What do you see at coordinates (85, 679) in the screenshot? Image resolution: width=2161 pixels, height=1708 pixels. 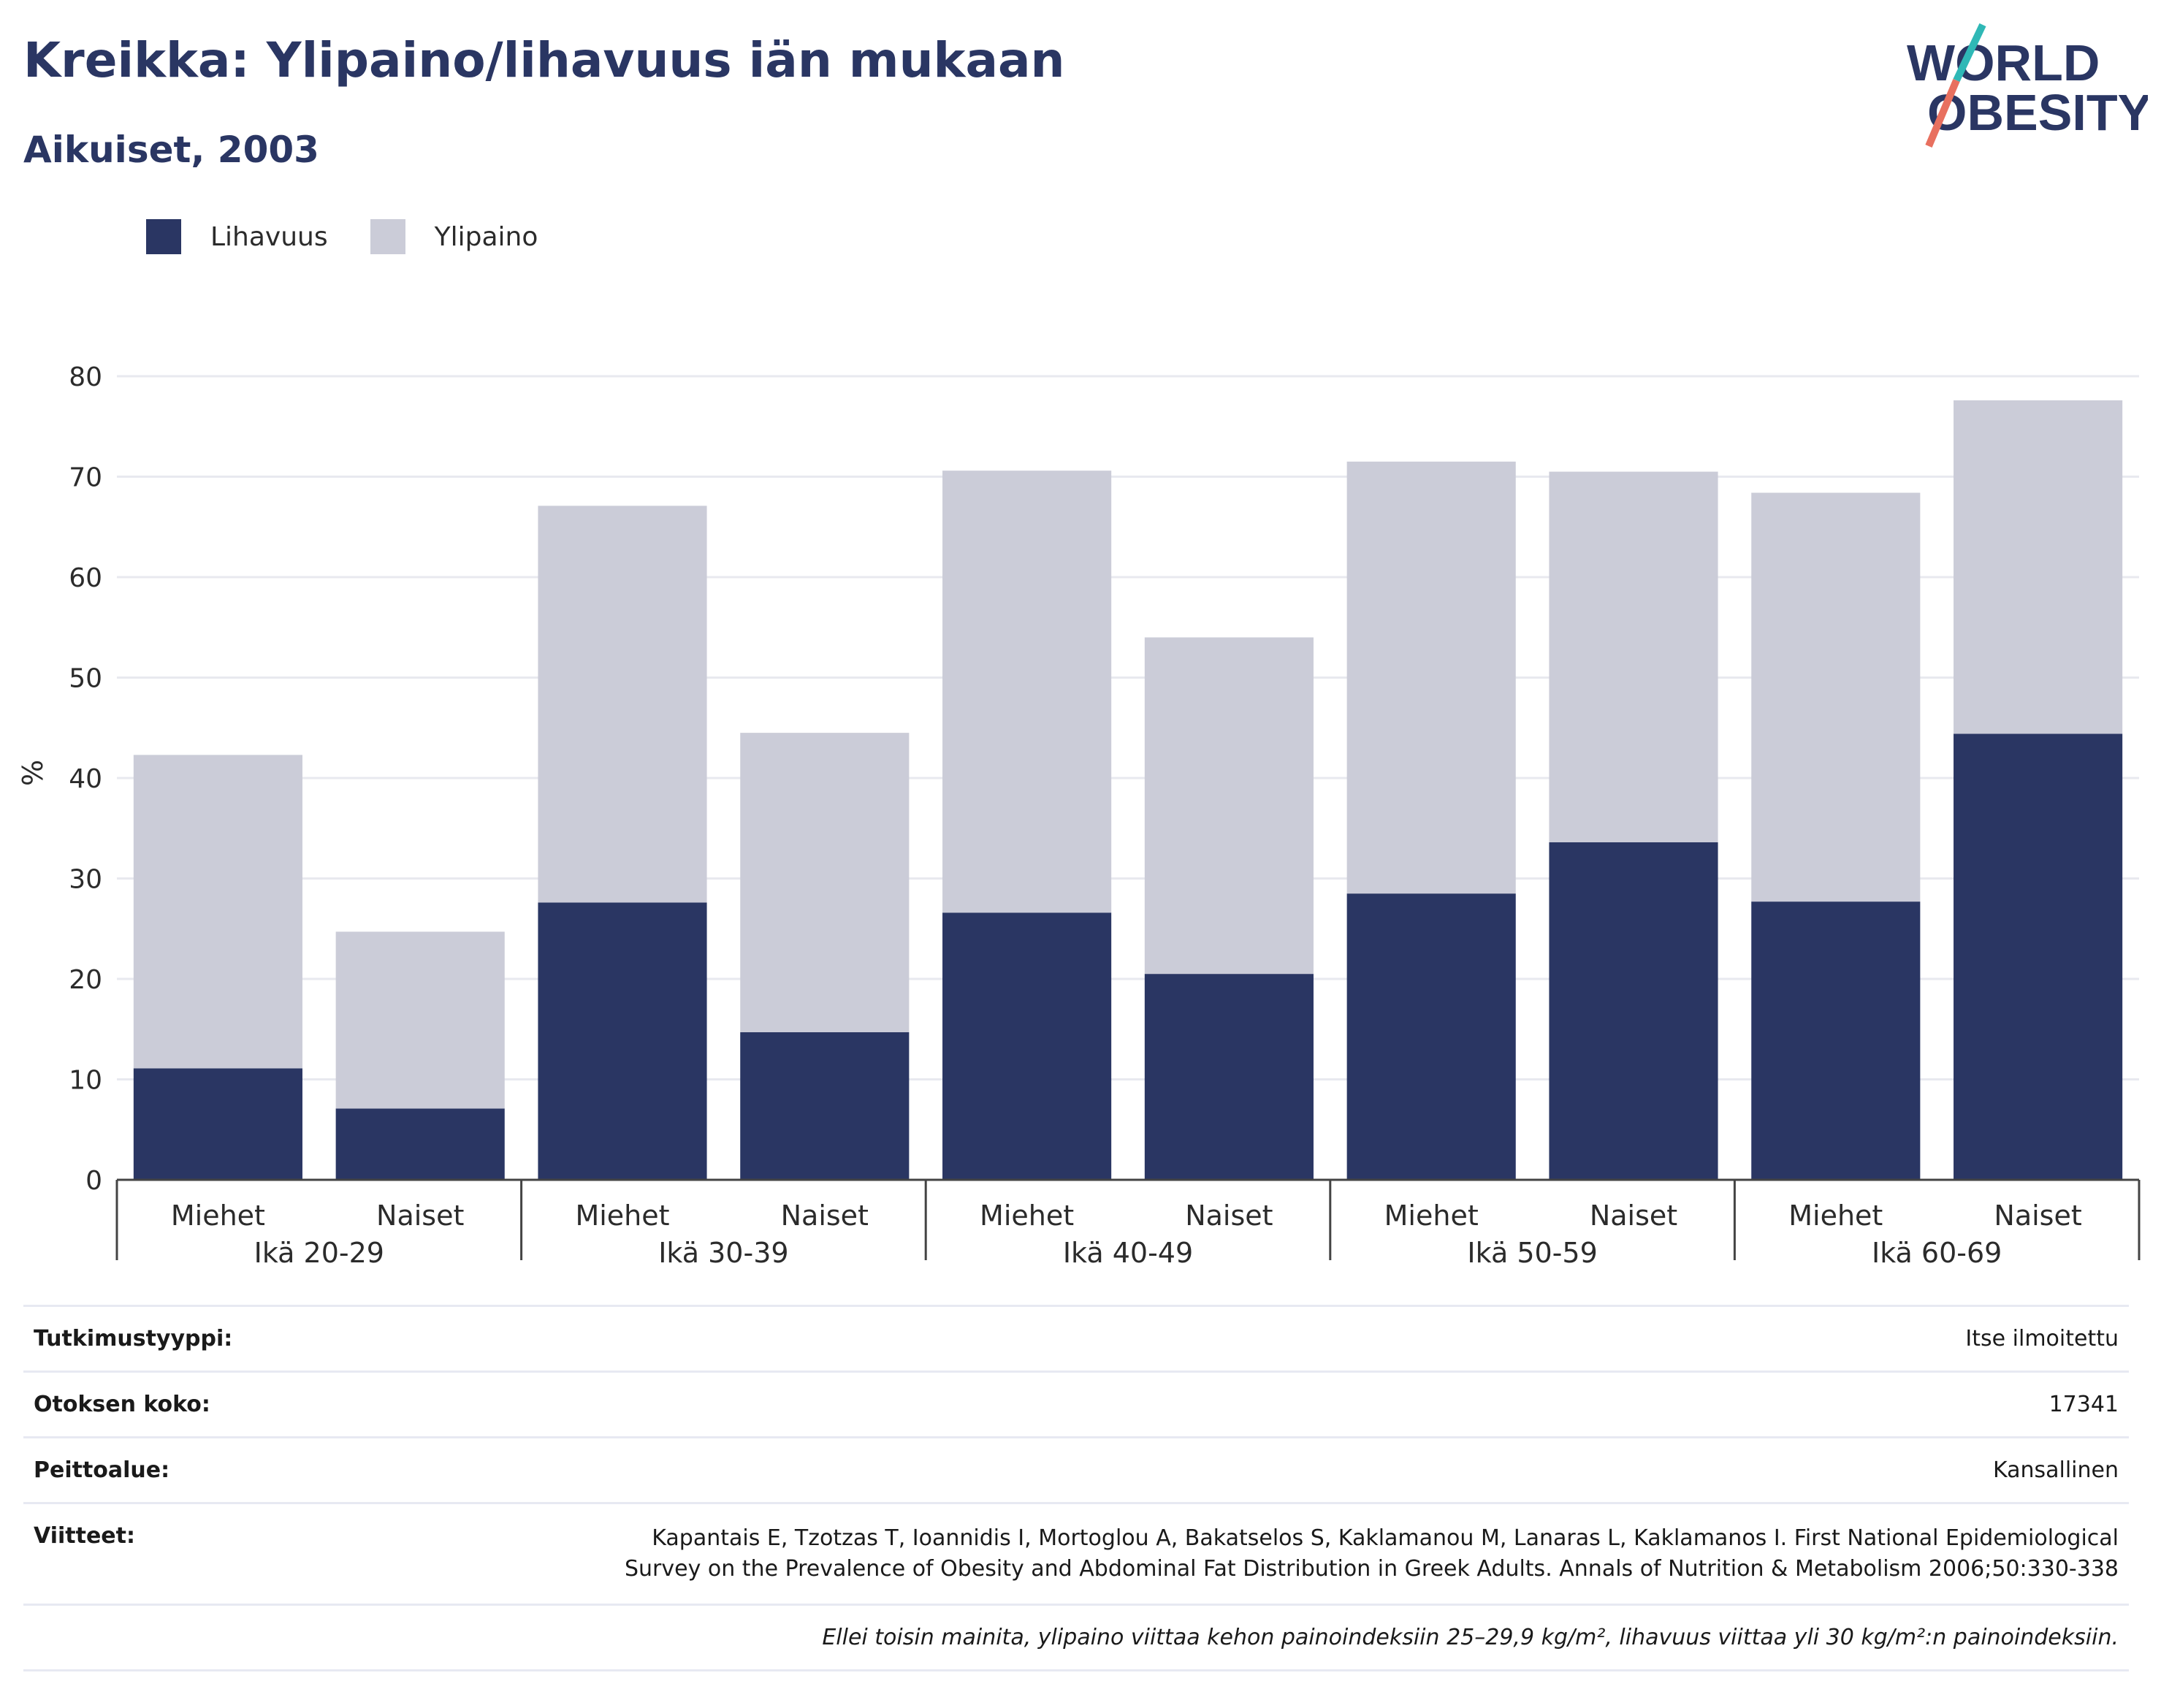 I see `y-tick-label: 50` at bounding box center [85, 679].